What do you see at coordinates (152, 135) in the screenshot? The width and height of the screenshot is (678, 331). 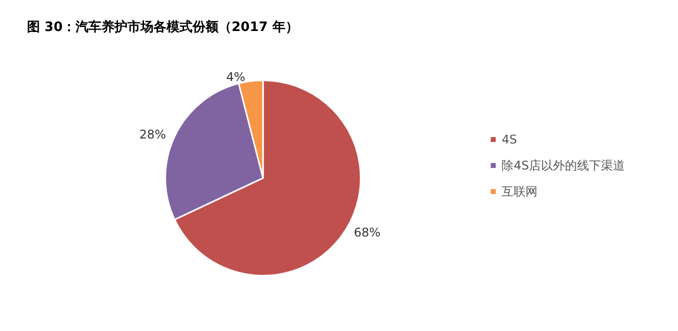 I see `data-label: 28%` at bounding box center [152, 135].